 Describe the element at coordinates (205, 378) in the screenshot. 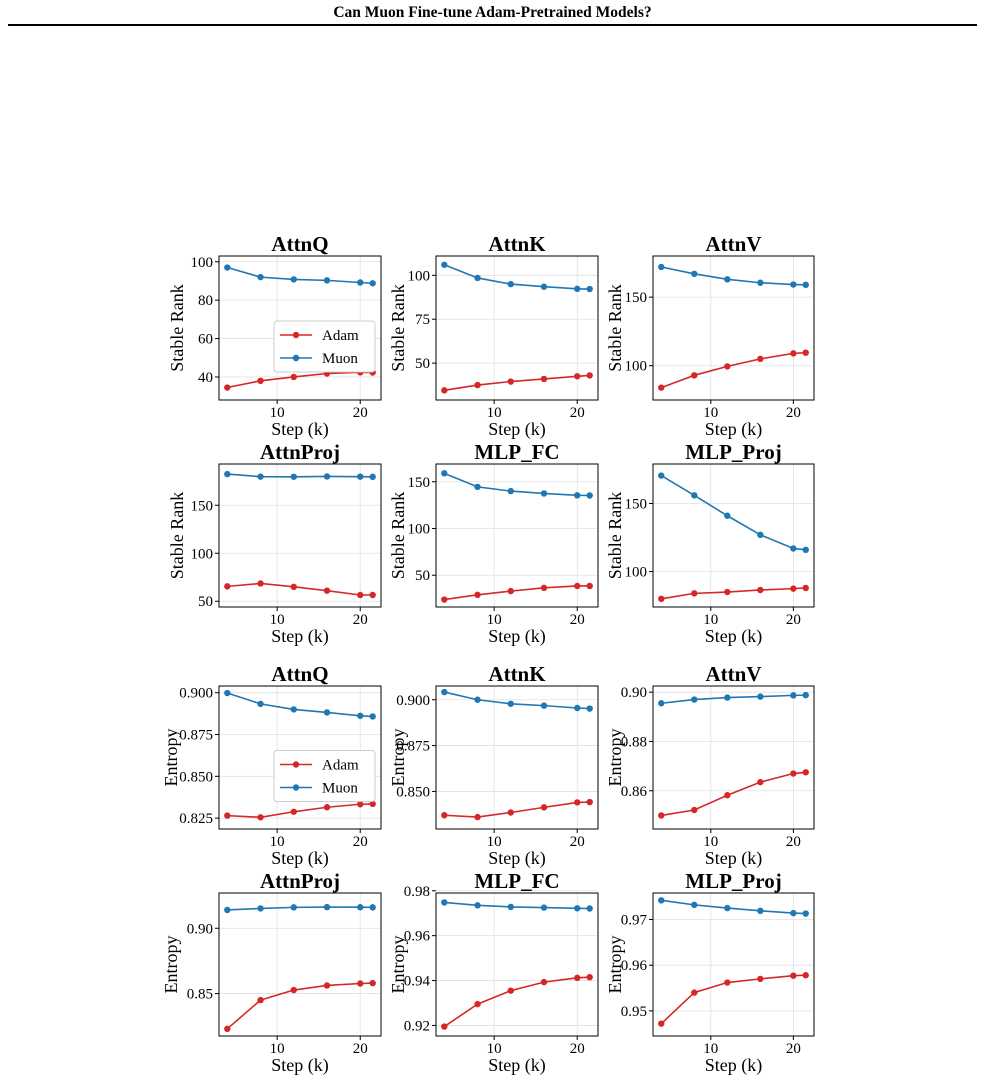

I see `y-tick-label: 40` at that location.